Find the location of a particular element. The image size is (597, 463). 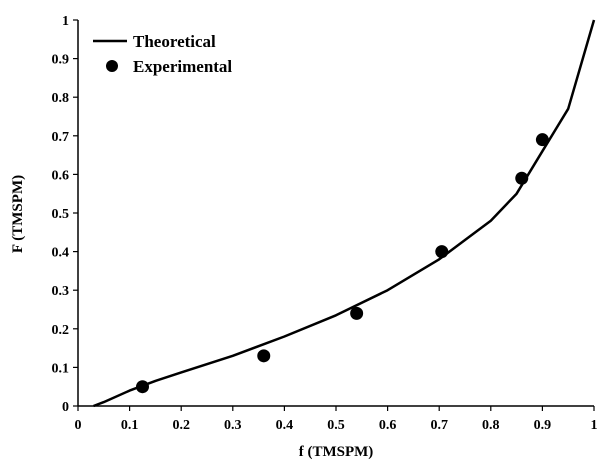

x-tick-label: 1 is located at coordinates (594, 425).